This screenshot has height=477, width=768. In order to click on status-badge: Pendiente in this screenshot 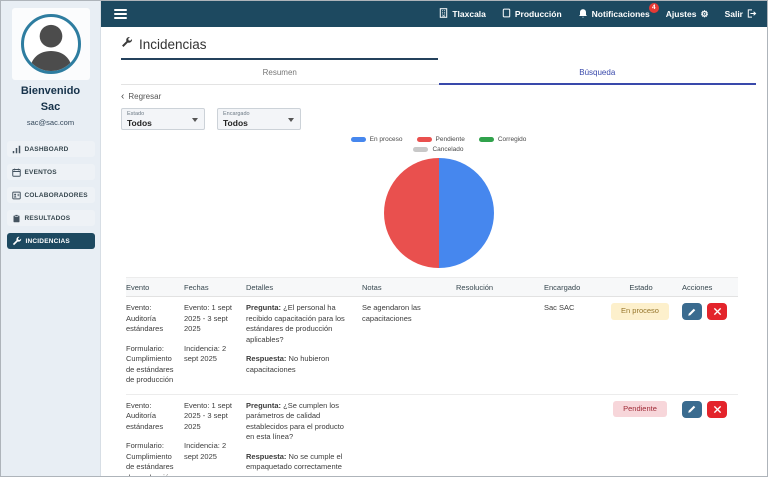, I will do `click(640, 408)`.